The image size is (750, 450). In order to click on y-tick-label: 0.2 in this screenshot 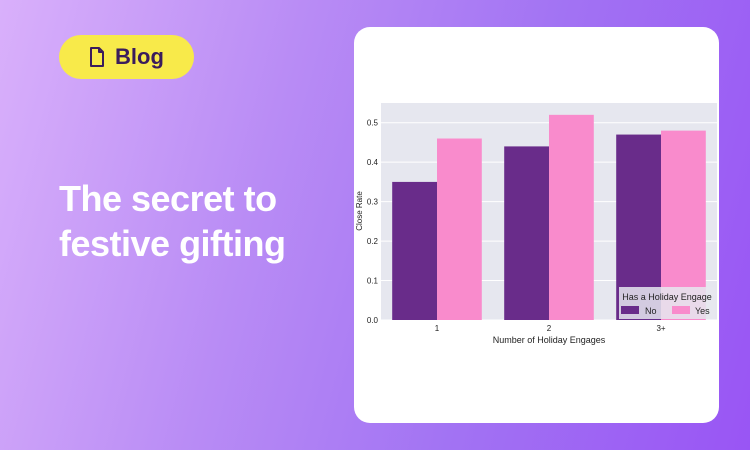, I will do `click(373, 241)`.